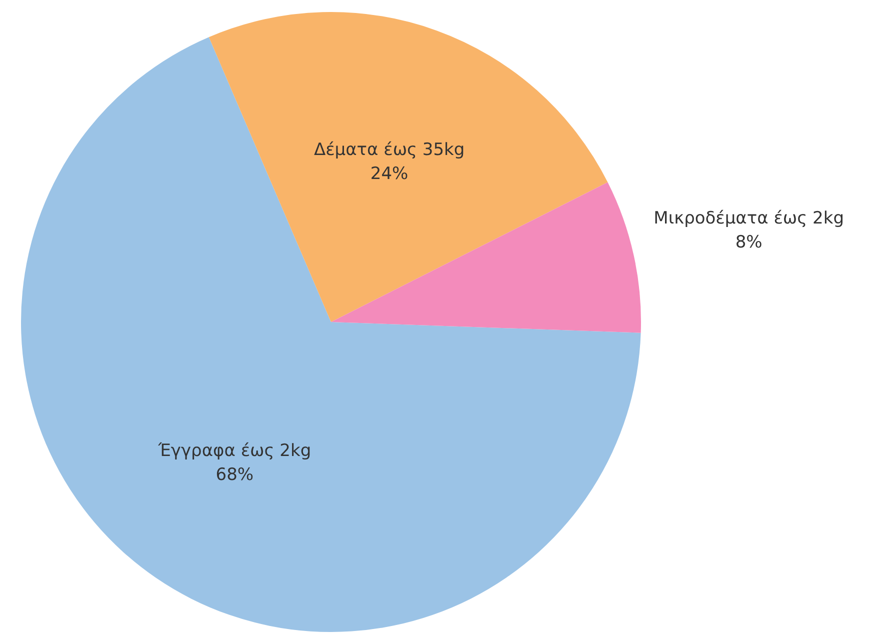 Image resolution: width=875 pixels, height=637 pixels. Describe the element at coordinates (389, 174) in the screenshot. I see `data-label: 24%` at that location.